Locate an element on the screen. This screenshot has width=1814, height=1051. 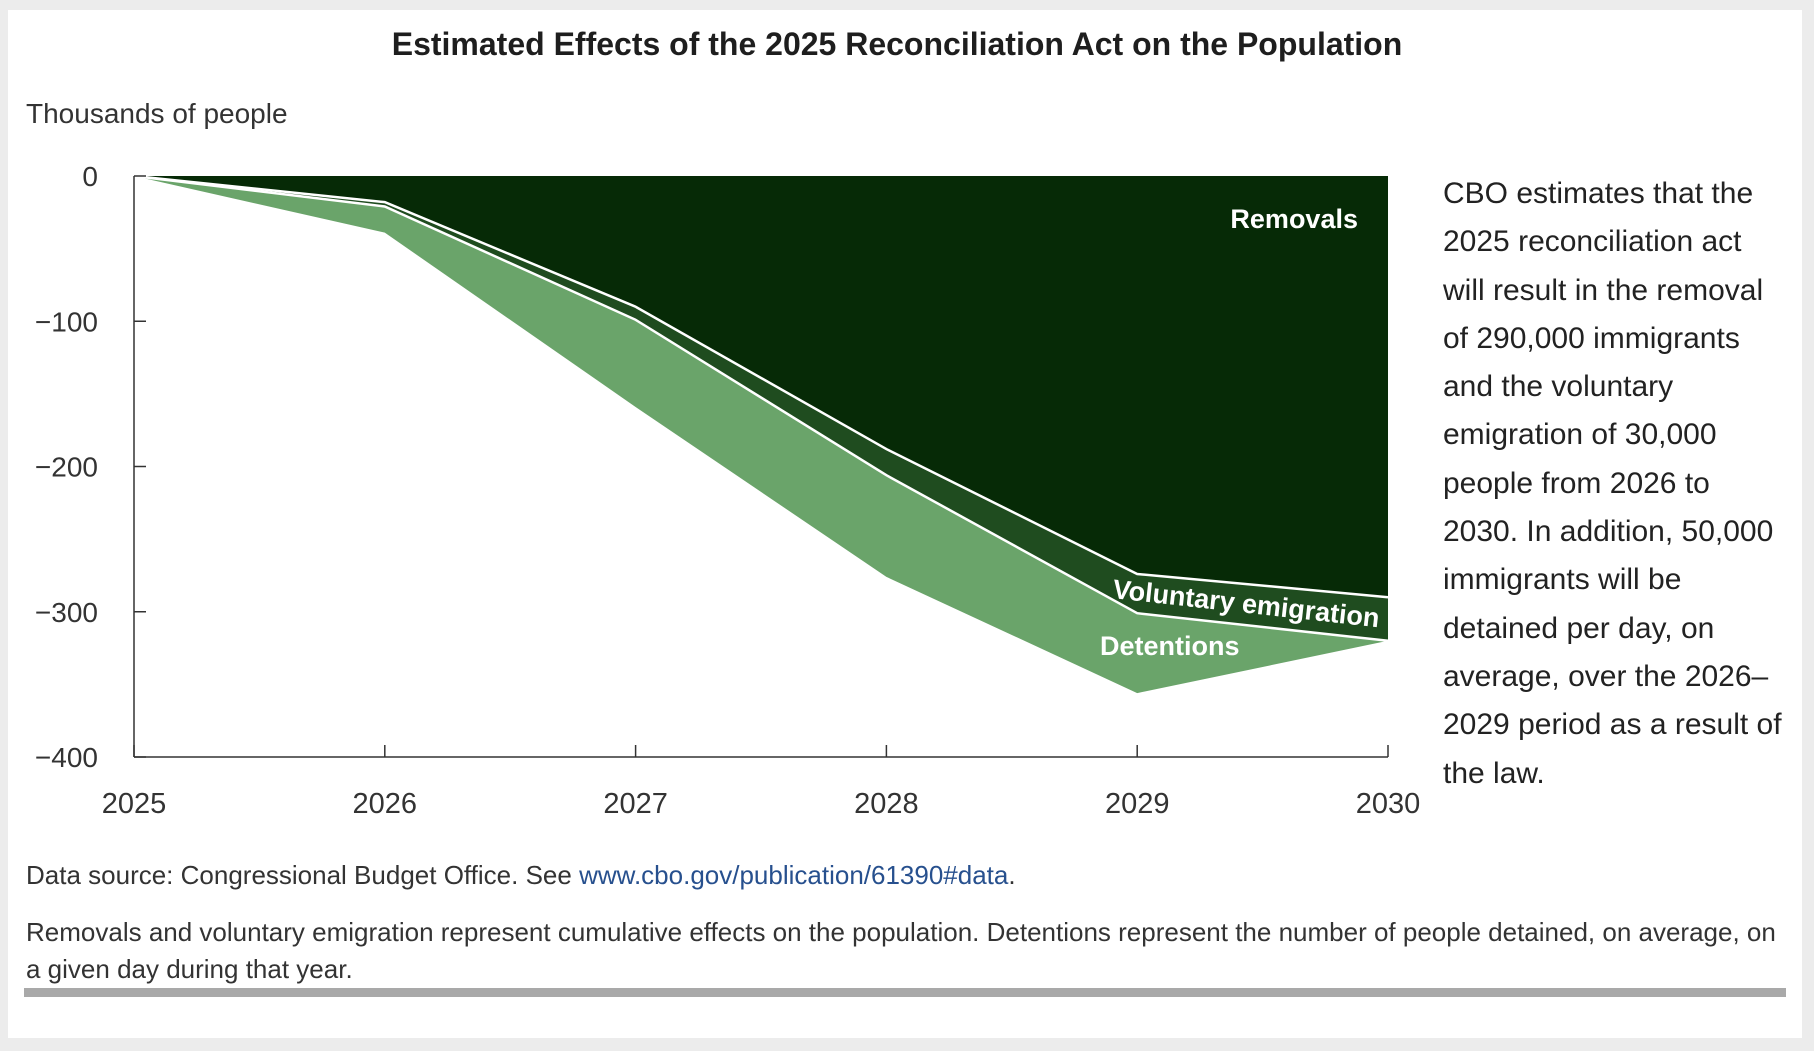
source-suffix: . is located at coordinates (1012, 875).